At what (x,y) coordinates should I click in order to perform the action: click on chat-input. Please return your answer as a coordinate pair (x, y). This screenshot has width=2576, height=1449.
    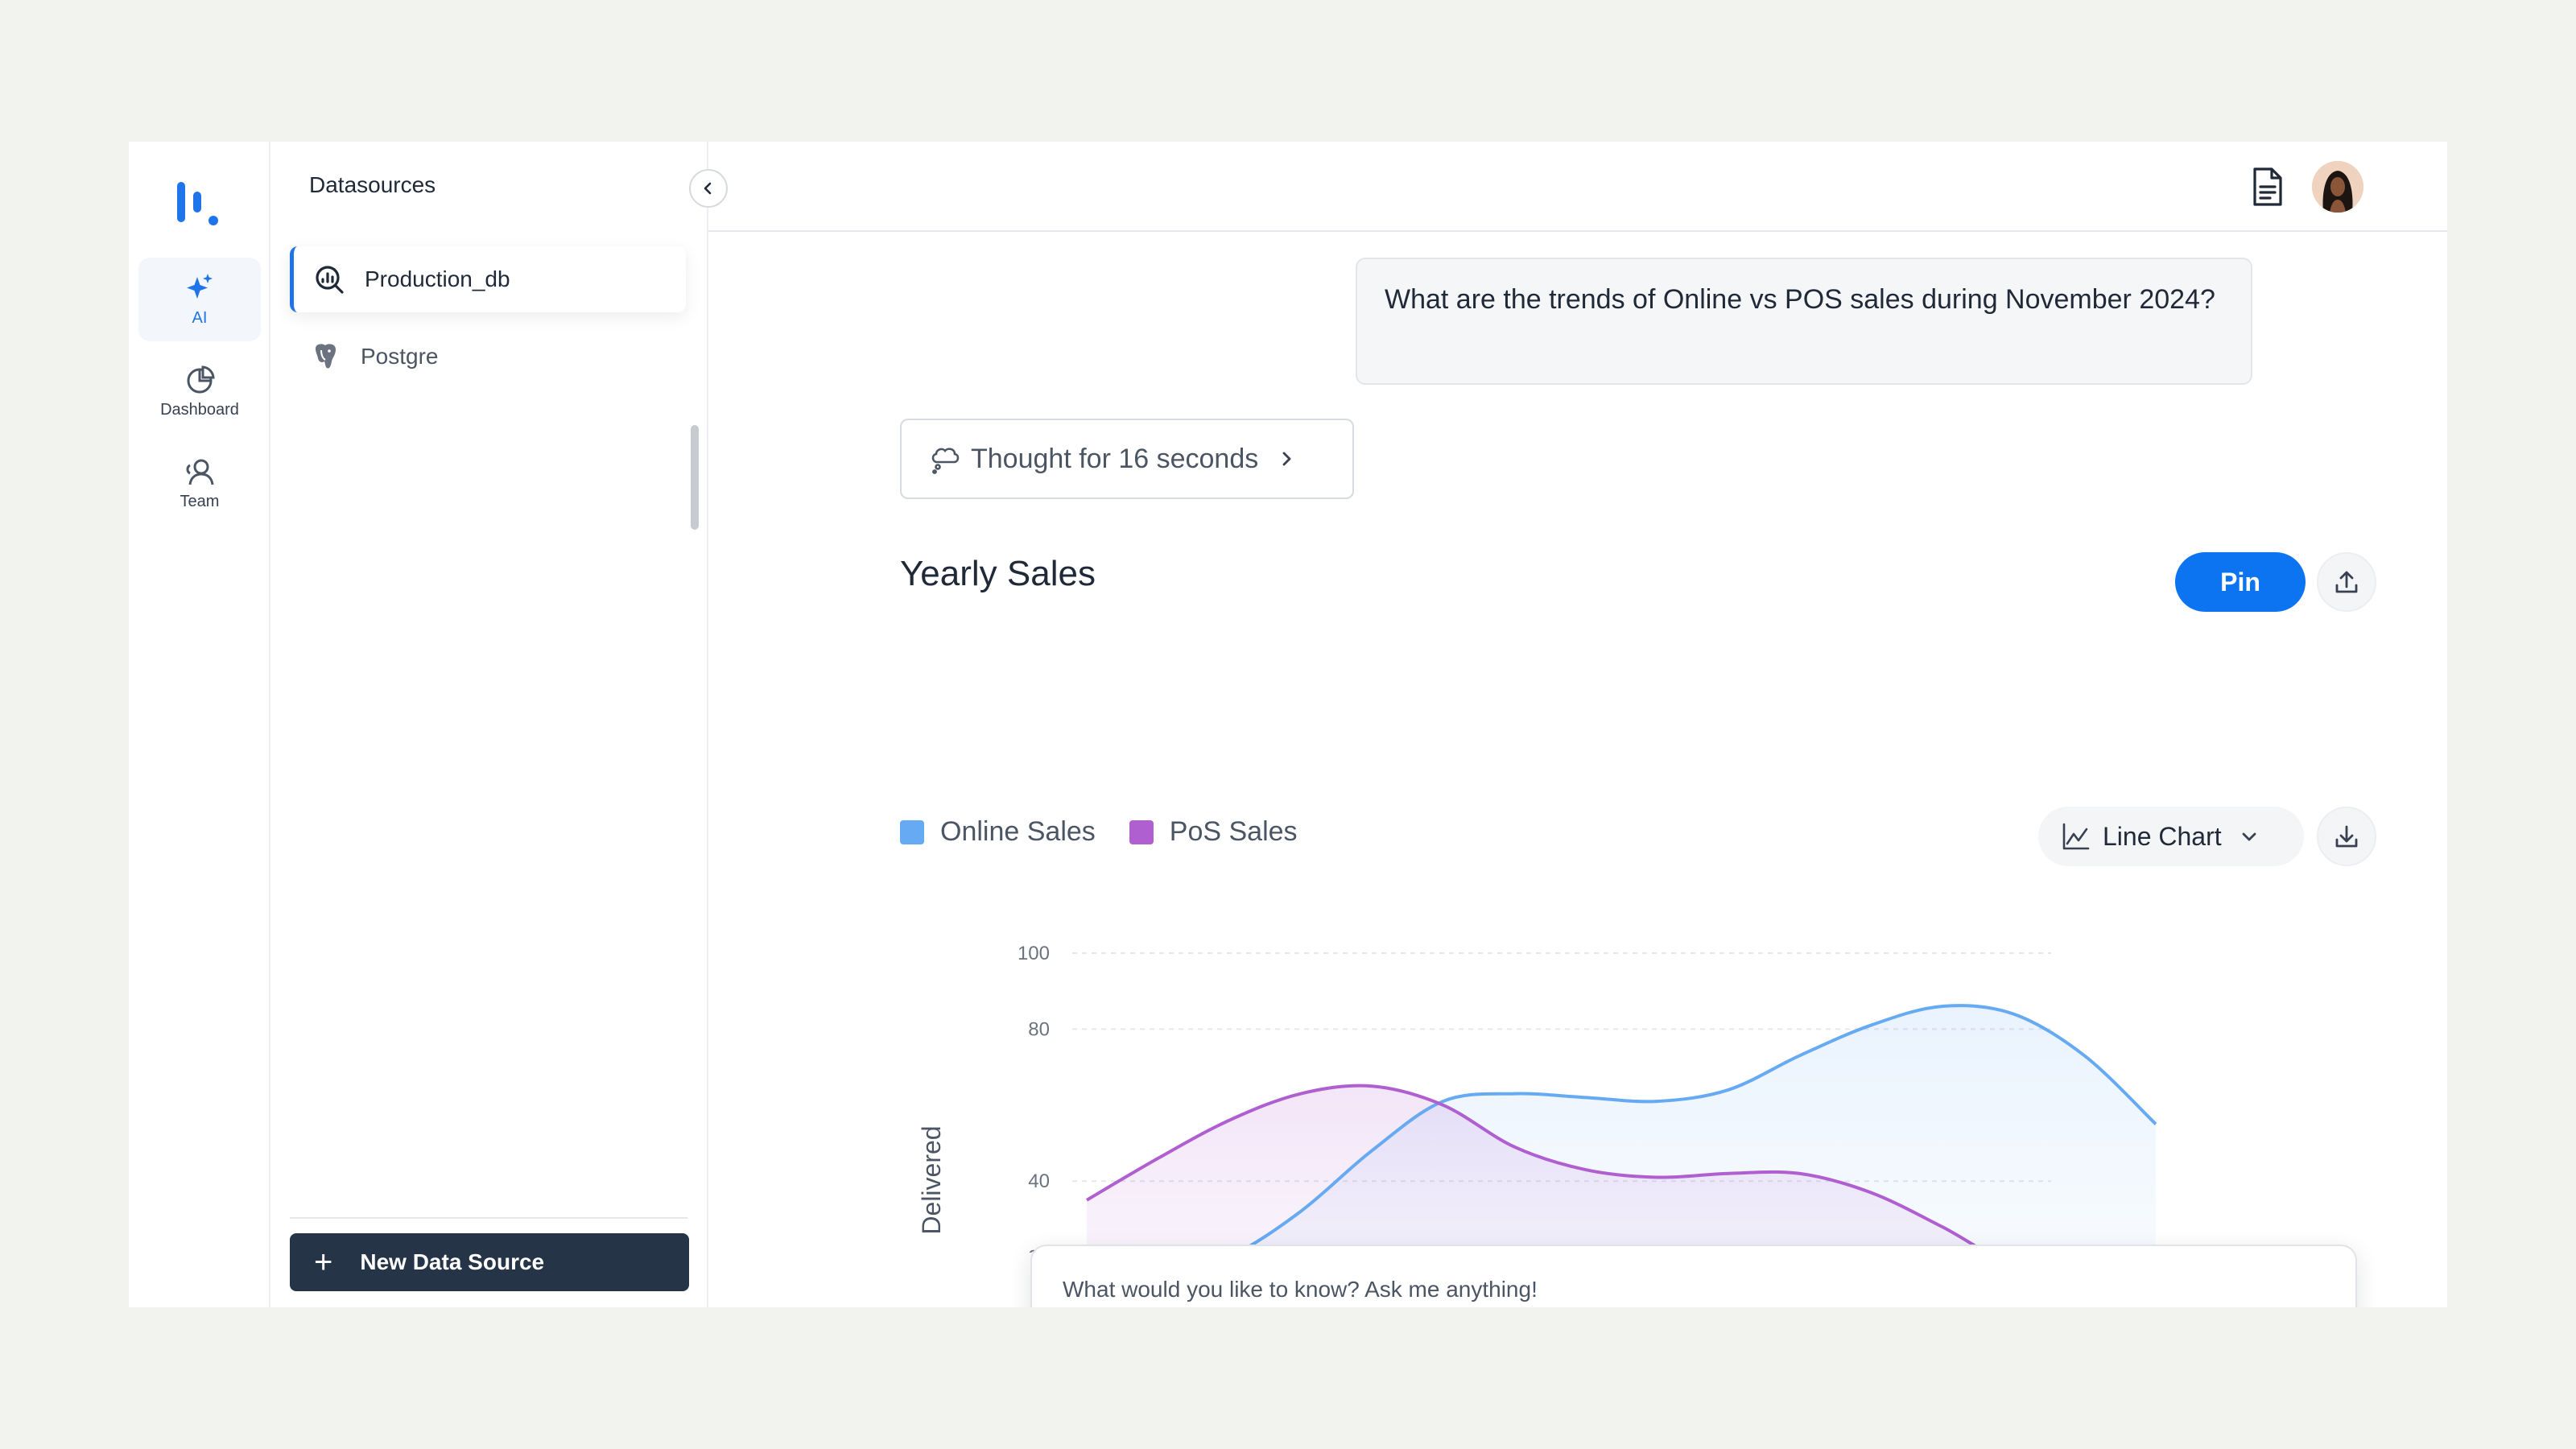
    Looking at the image, I should click on (1626, 1289).